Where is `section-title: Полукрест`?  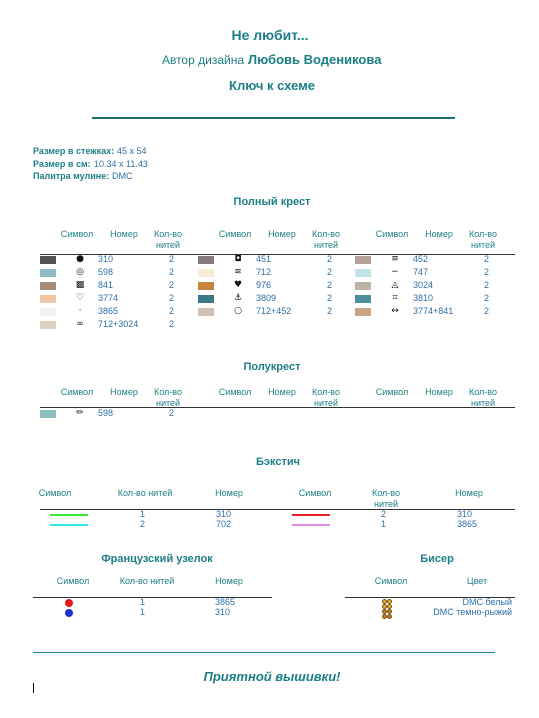
section-title: Полукрест is located at coordinates (272, 367).